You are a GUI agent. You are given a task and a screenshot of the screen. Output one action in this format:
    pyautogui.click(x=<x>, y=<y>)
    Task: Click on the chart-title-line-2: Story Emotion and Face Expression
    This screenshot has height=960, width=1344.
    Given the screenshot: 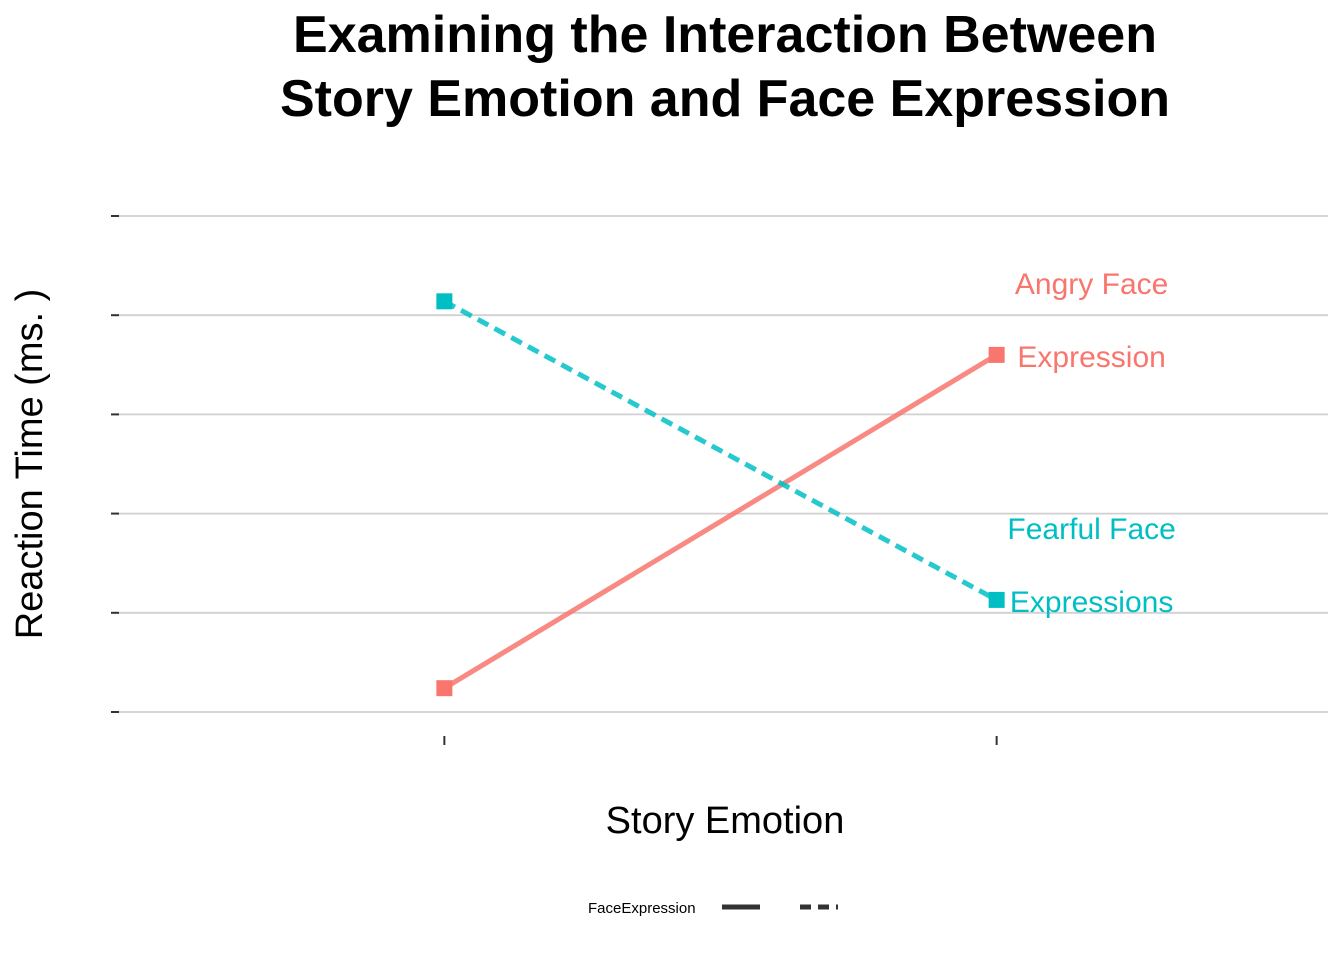 What is the action you would take?
    pyautogui.click(x=725, y=99)
    